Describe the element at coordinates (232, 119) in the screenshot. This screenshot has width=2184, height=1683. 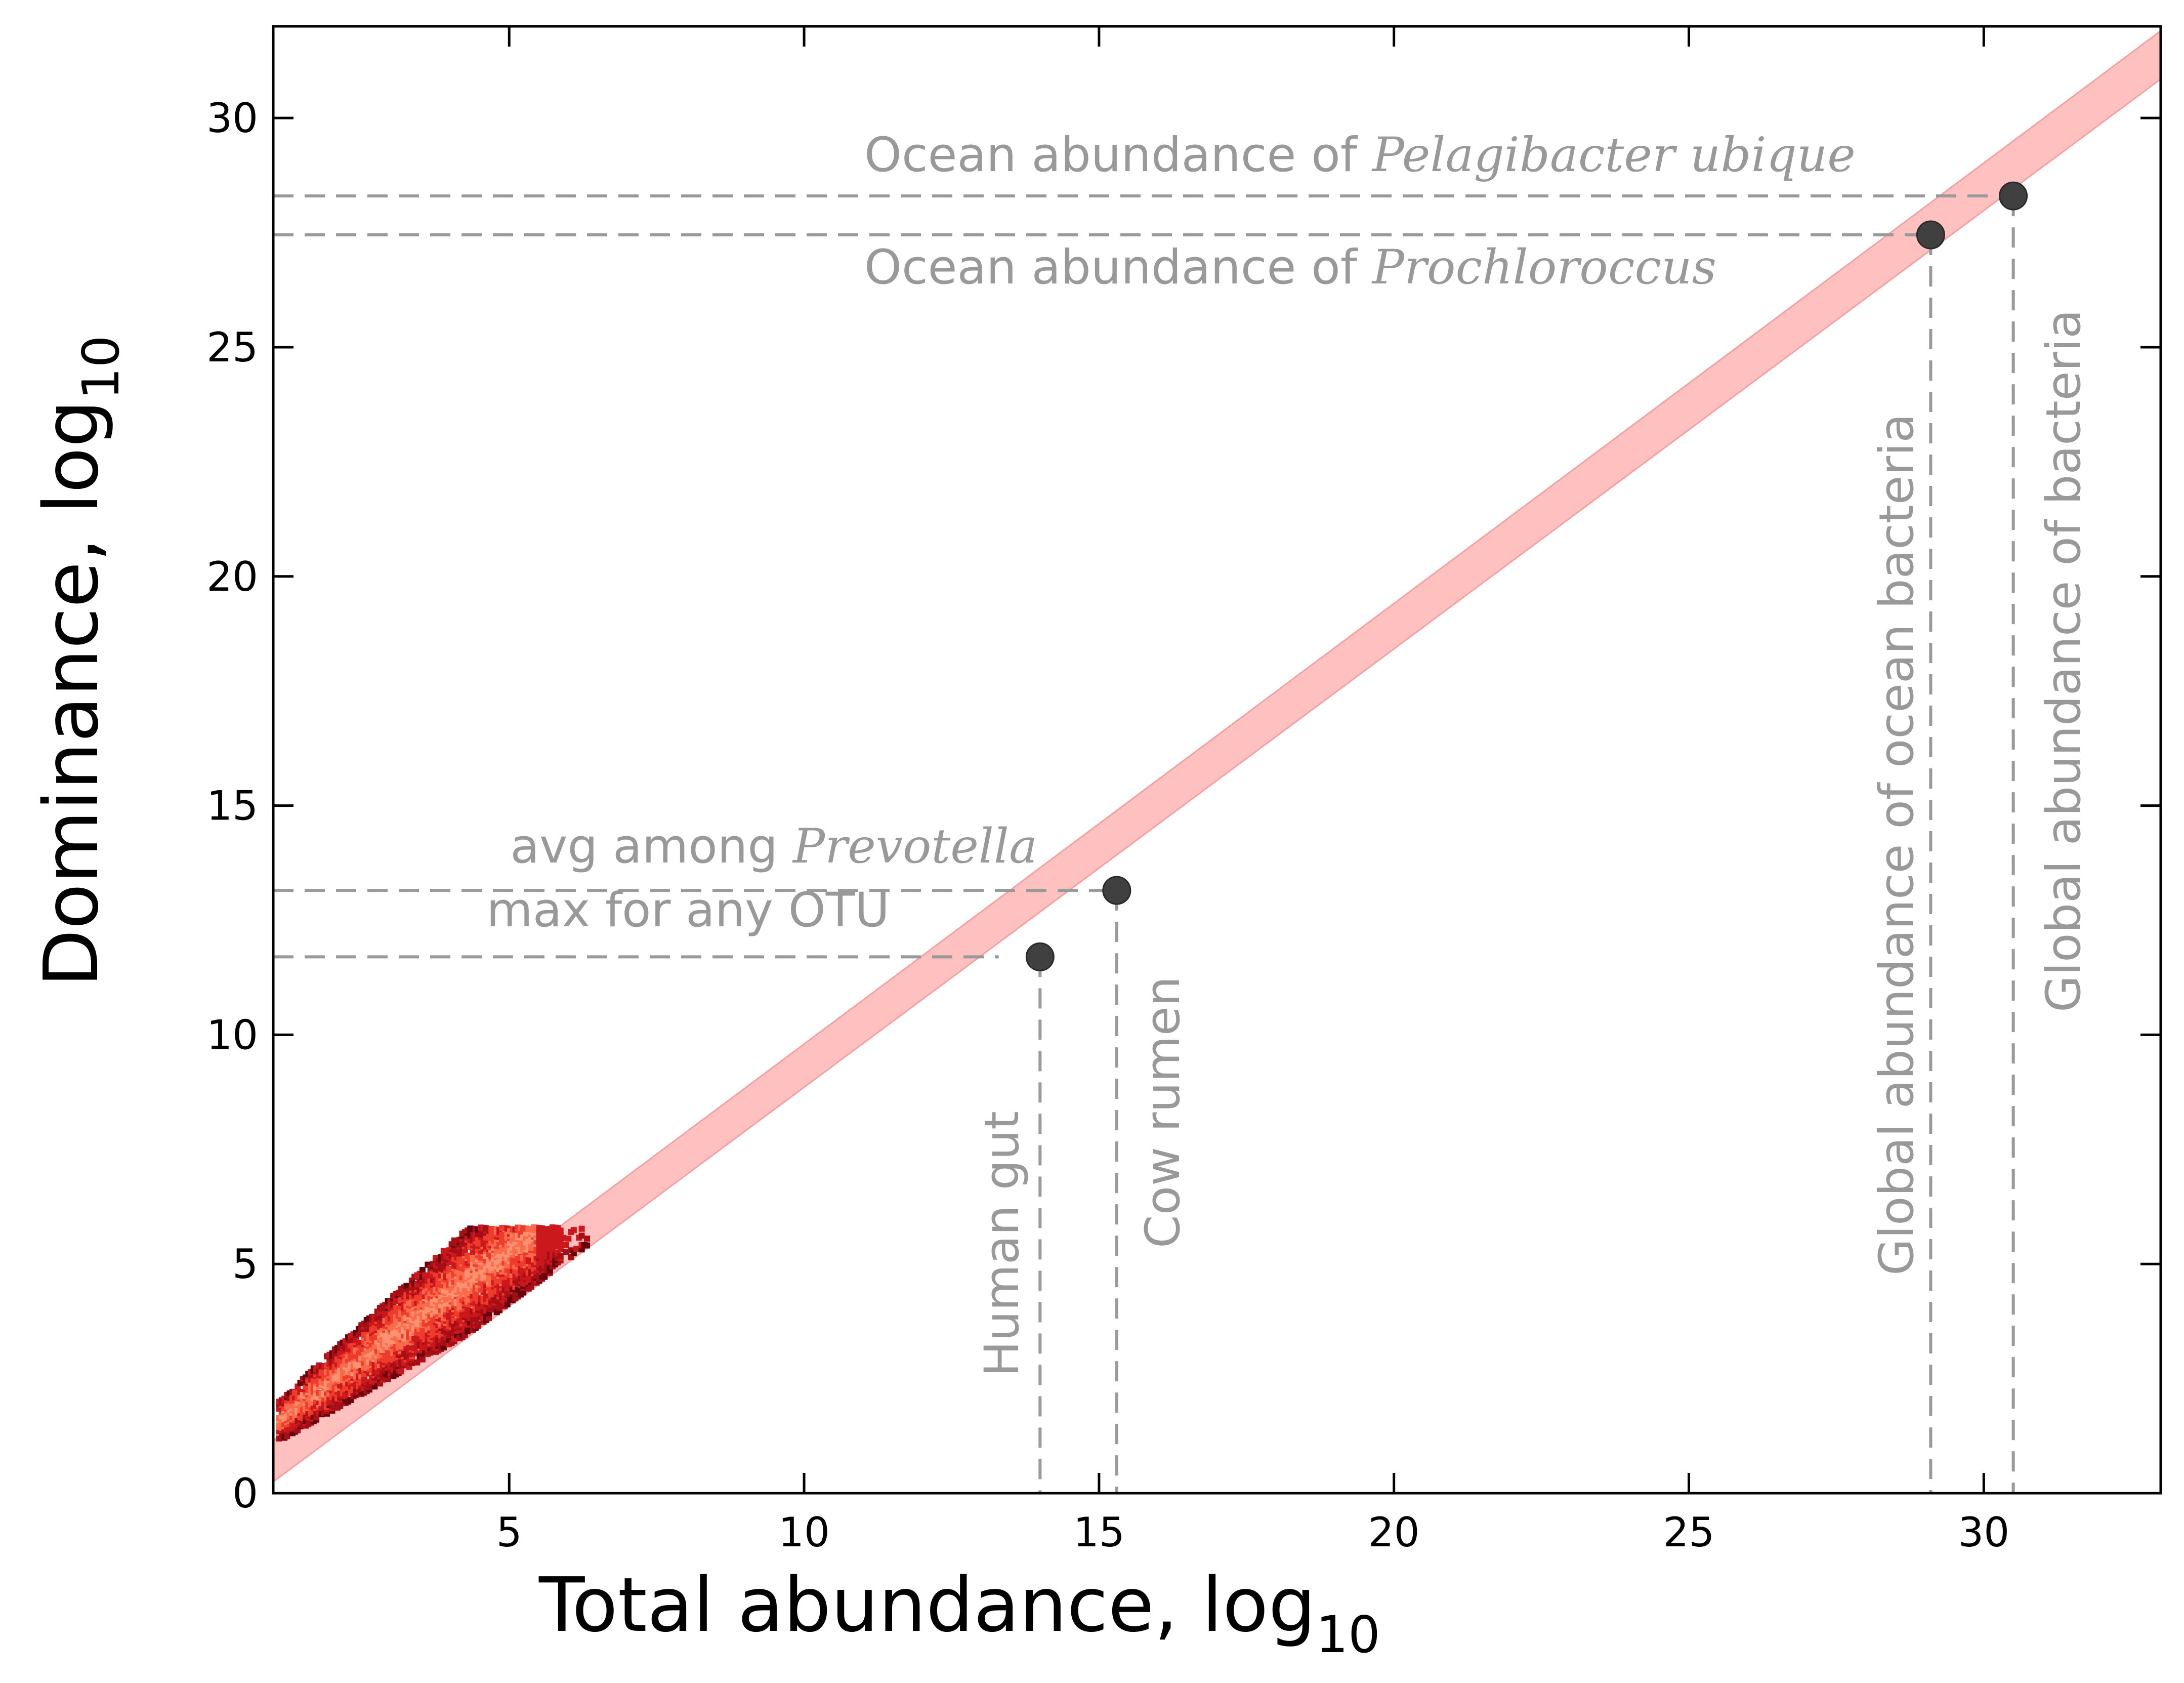
I see `ytick-label-6: 30` at that location.